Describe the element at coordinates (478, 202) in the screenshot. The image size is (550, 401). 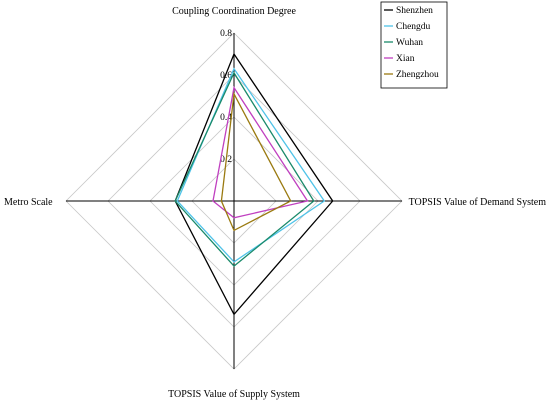
I see `axis-label-right: TOPSIS Value of Demand System` at that location.